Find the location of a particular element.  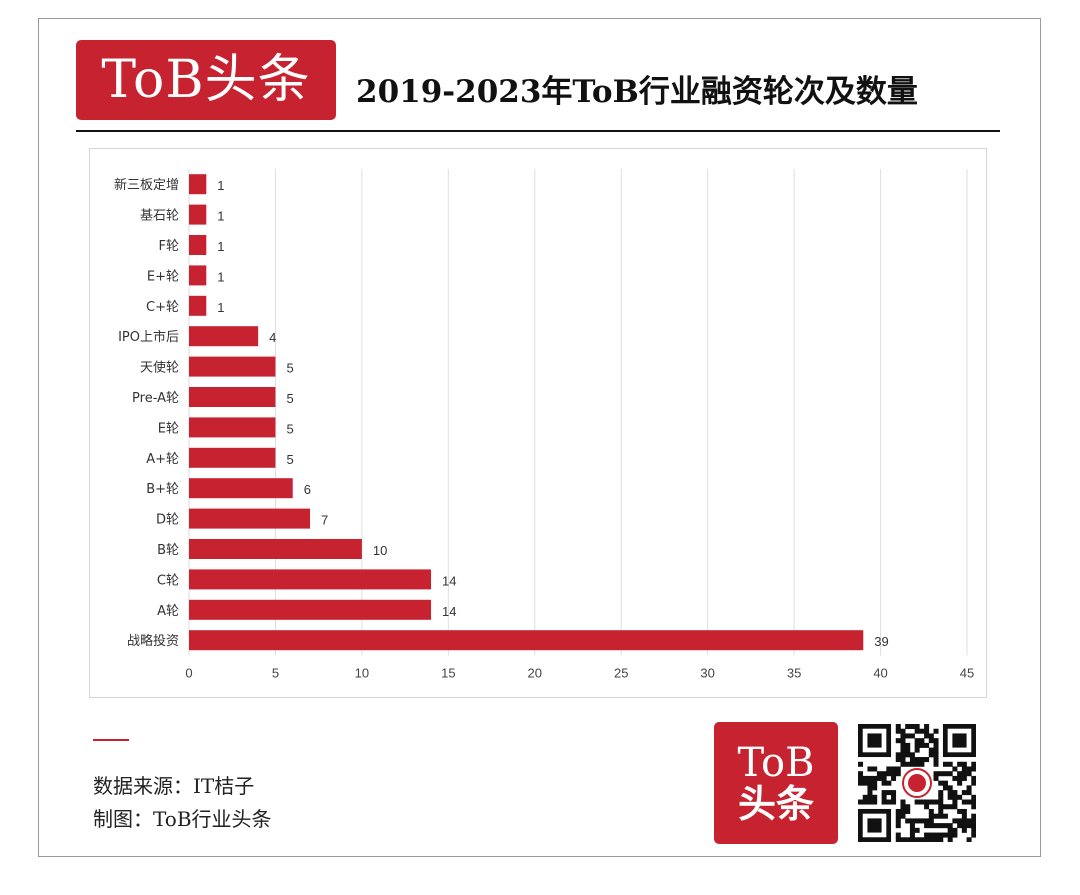

y-category-label: E+轮 is located at coordinates (163, 276).